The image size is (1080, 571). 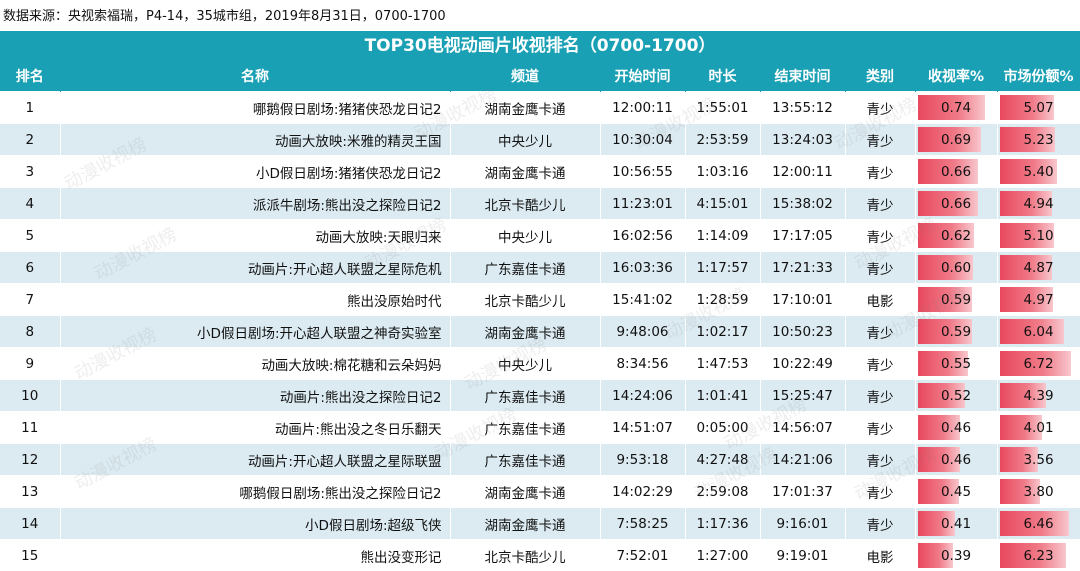 I want to click on share-cell: 4.01, so click(x=1038, y=428).